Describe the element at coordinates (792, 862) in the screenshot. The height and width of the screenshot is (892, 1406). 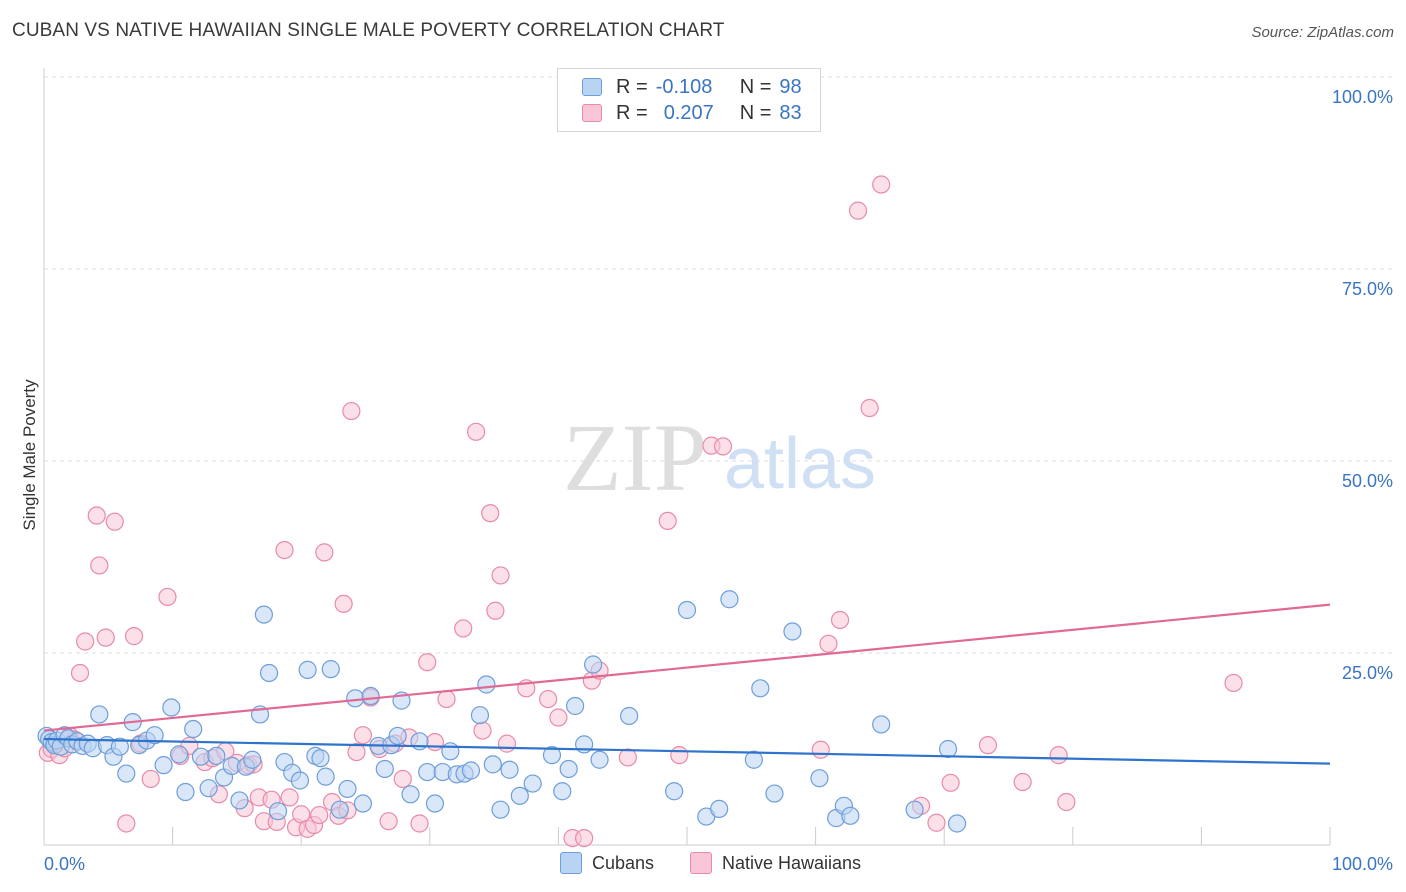
I see `legend-label-hawaiians: Native Hawaiians` at that location.